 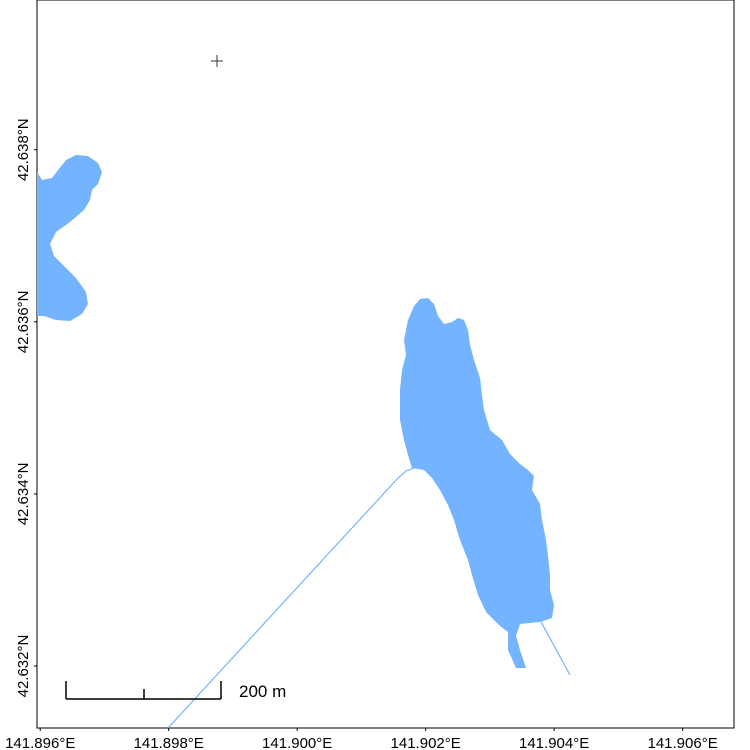 I want to click on x-tick-label: 141.906°E, so click(x=682, y=742).